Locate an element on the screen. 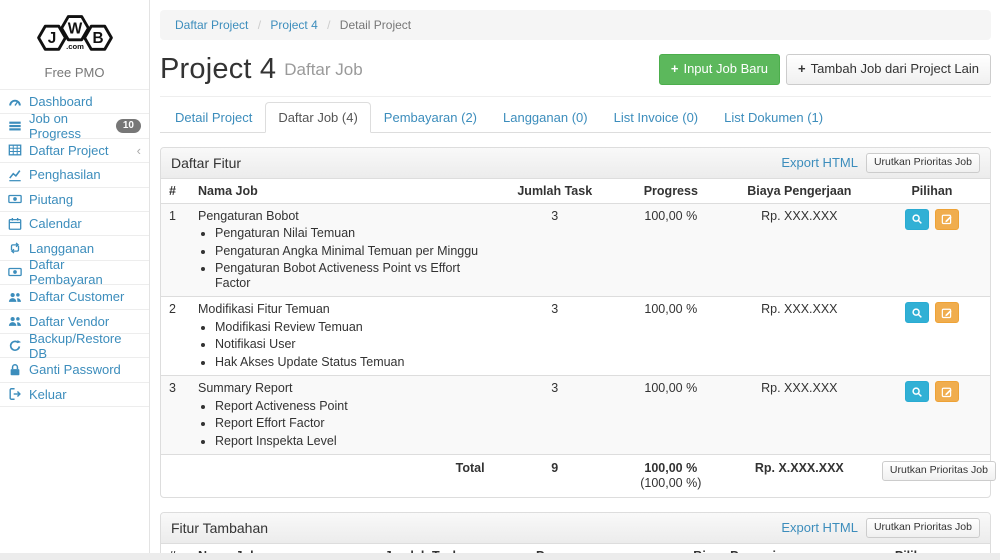 This screenshot has width=1000, height=560. chevron-left-icon: ‹ is located at coordinates (138, 150).